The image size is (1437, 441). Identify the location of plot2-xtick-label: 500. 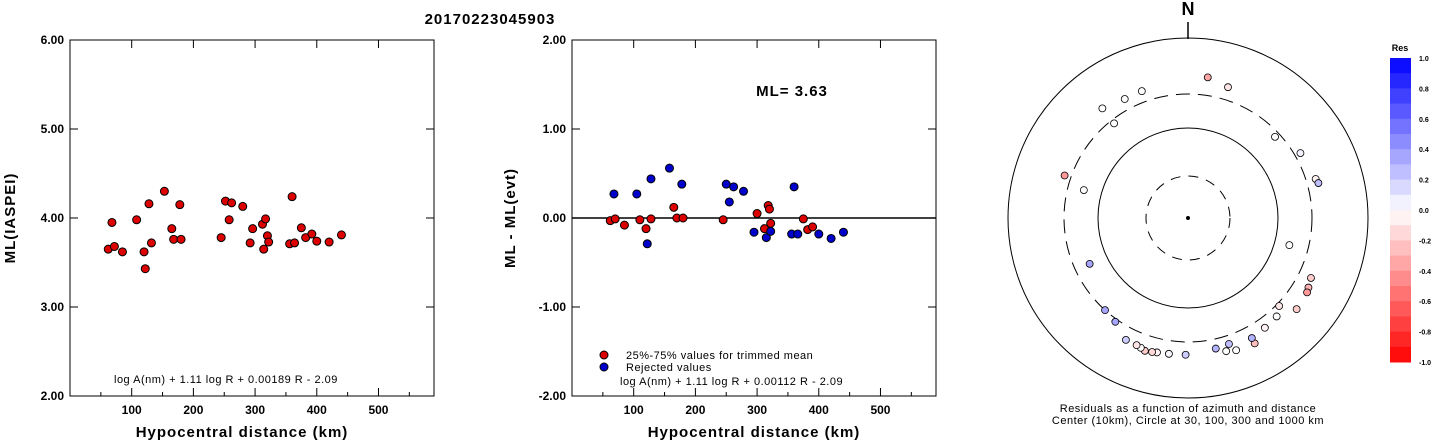
(880, 410).